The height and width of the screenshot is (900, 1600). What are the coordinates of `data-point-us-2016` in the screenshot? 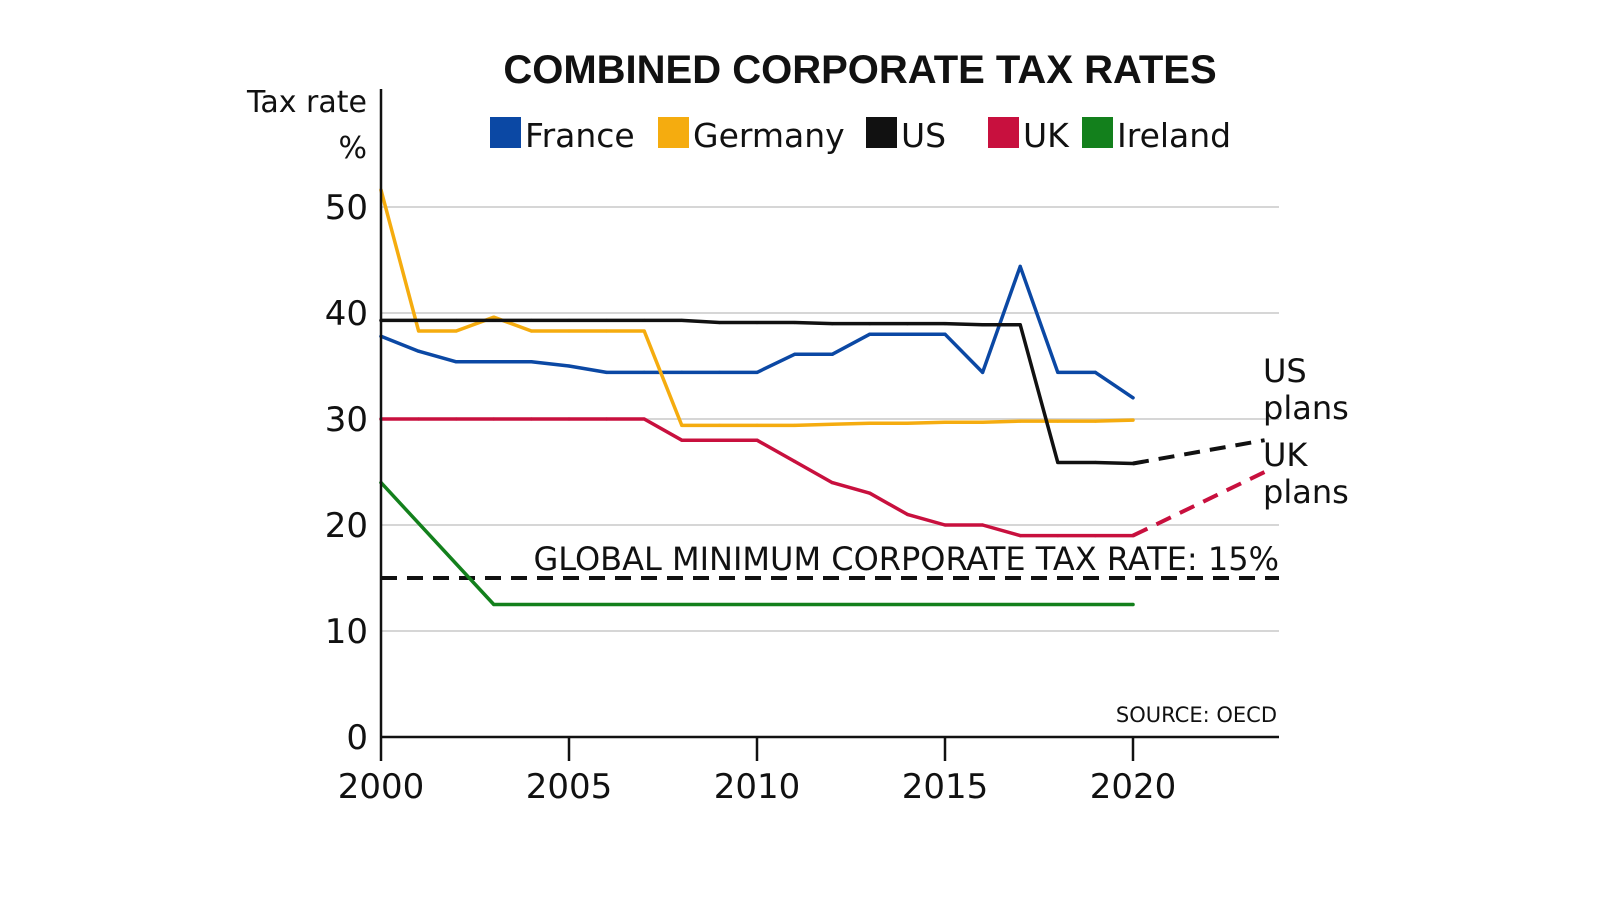 It's located at (983, 325).